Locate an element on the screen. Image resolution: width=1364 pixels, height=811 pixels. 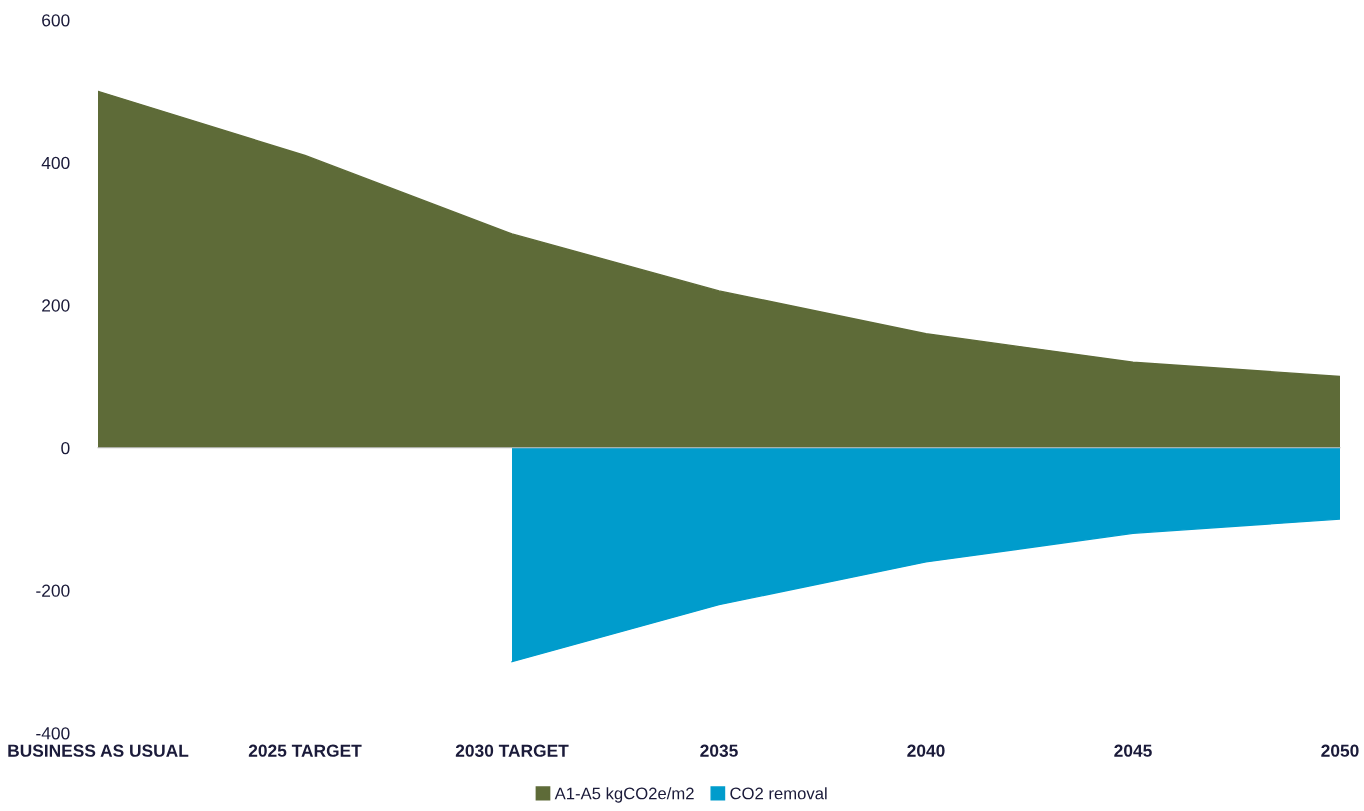
y-tick-label: 200 is located at coordinates (56, 305).